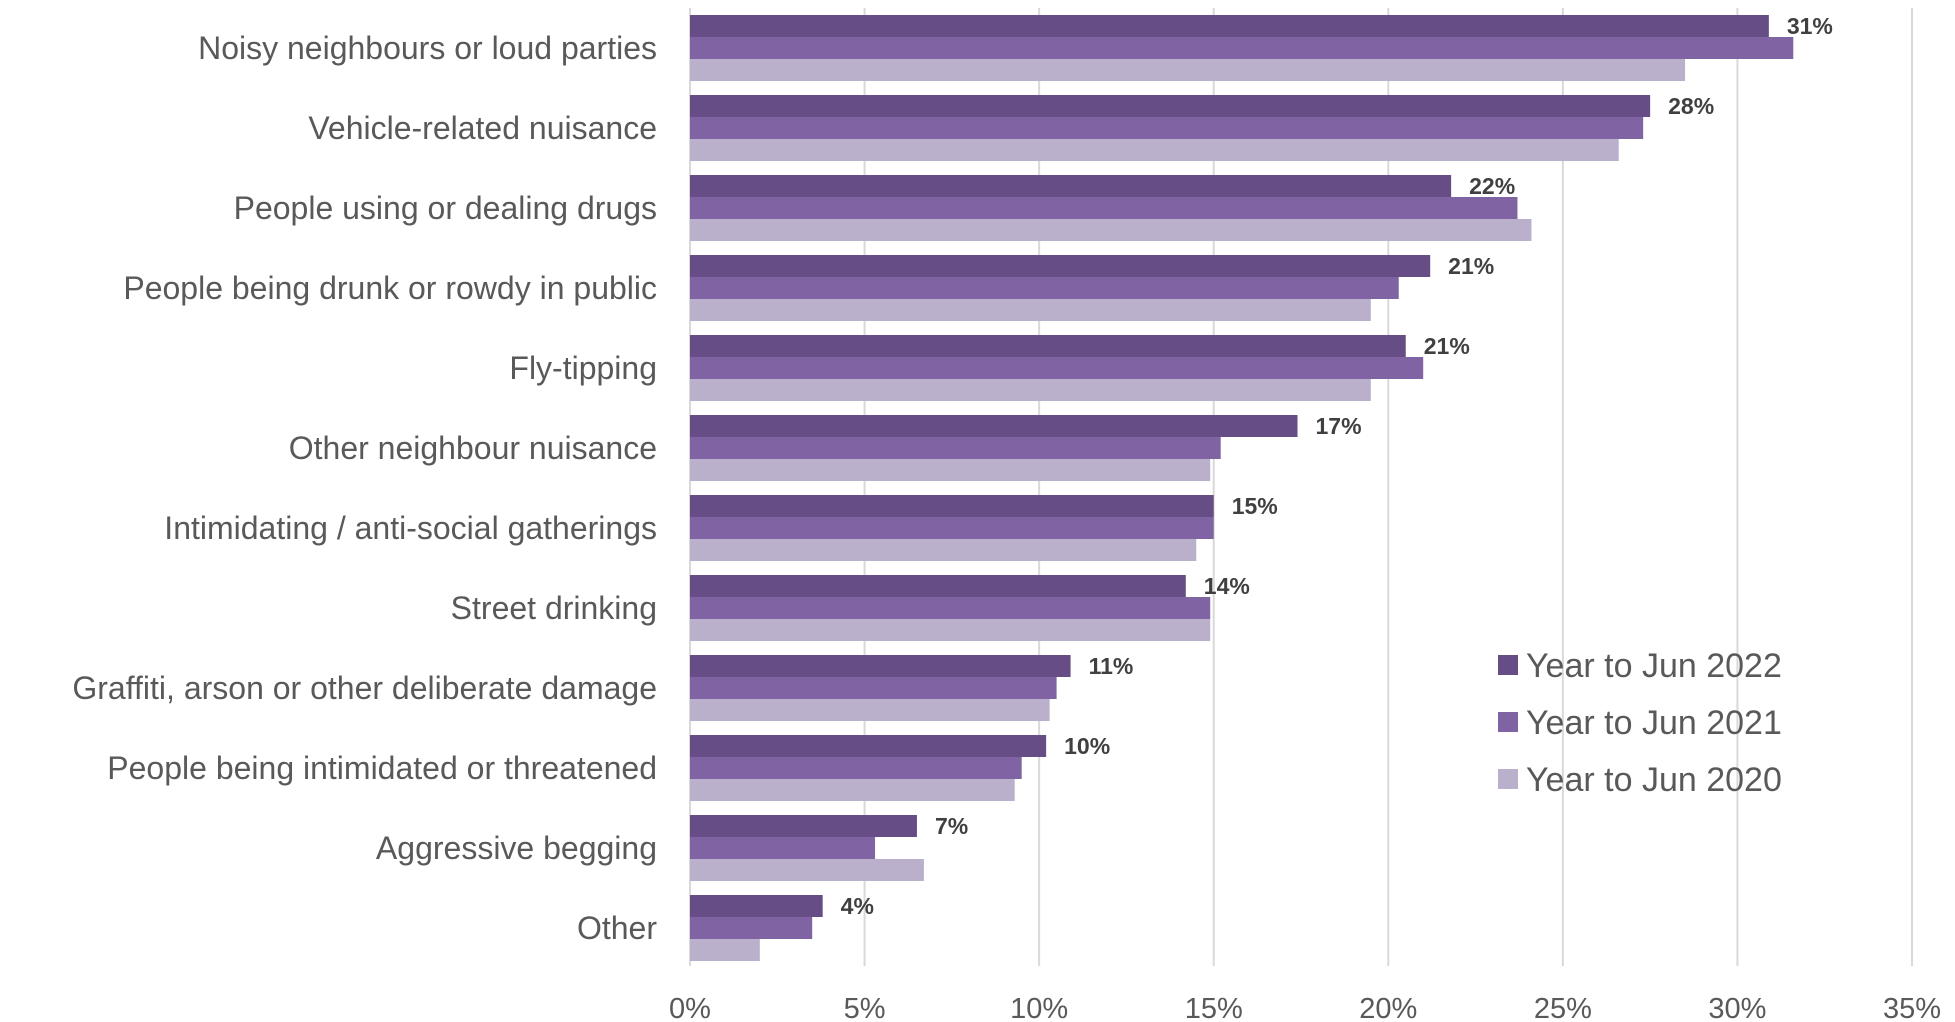 This screenshot has width=1955, height=1022. What do you see at coordinates (865, 1007) in the screenshot?
I see `x-tick-label: 5%` at bounding box center [865, 1007].